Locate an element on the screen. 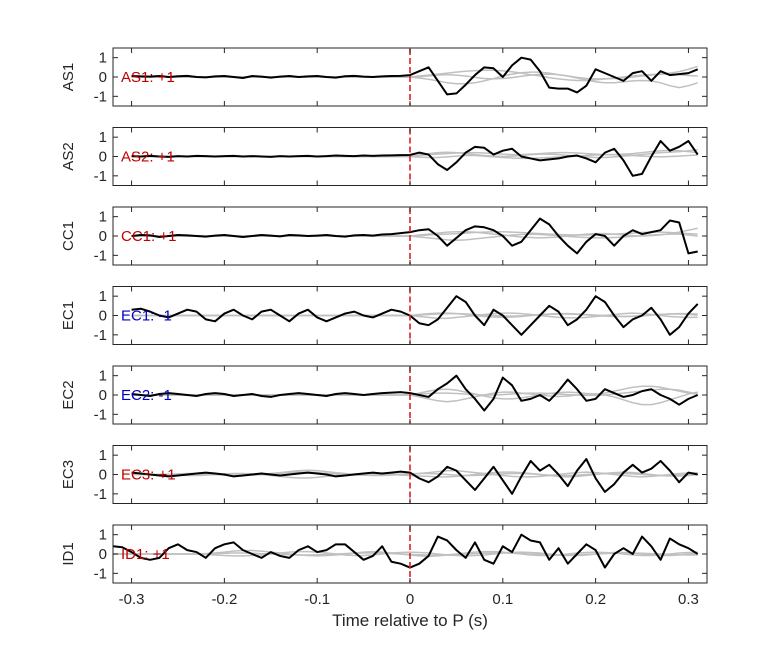 The image size is (782, 662). panel-as2: 1 0 -1 AS2 AS2: +1 is located at coordinates (384, 156).